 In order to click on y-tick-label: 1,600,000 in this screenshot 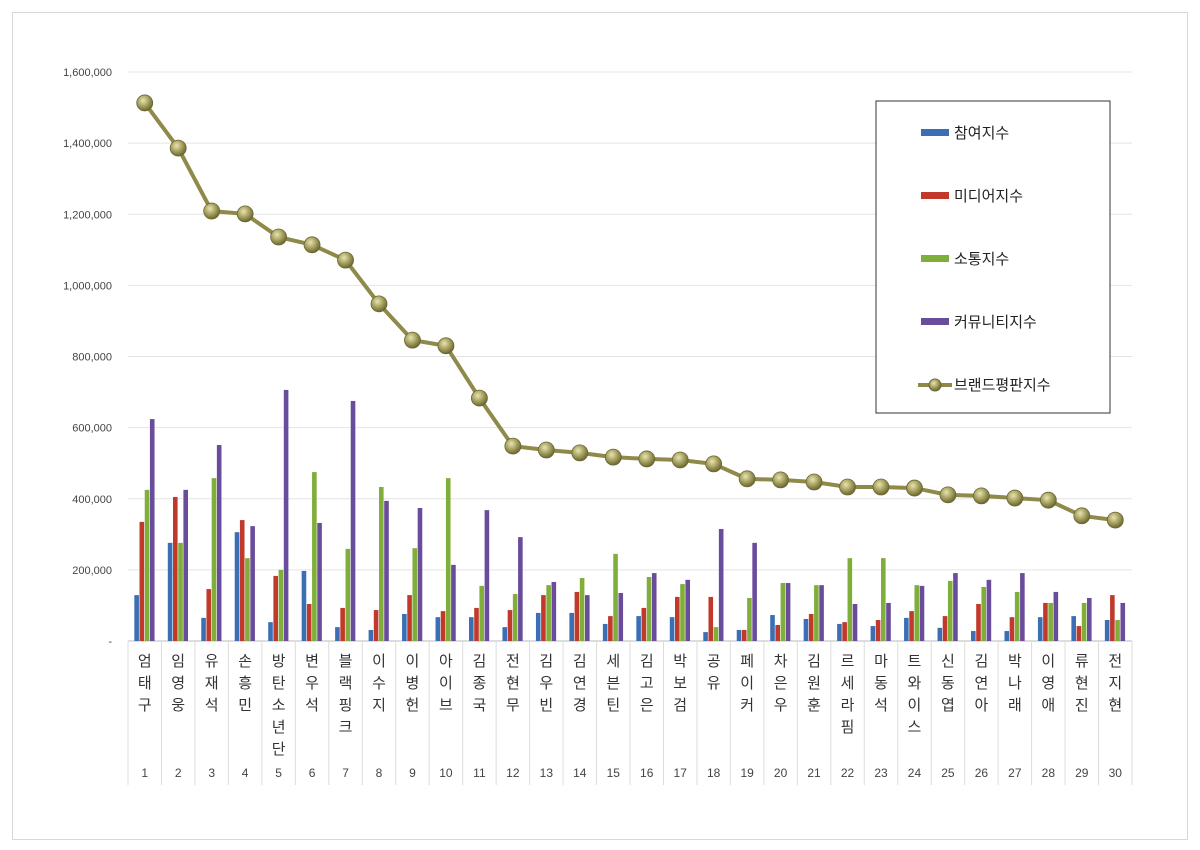, I will do `click(87, 73)`.